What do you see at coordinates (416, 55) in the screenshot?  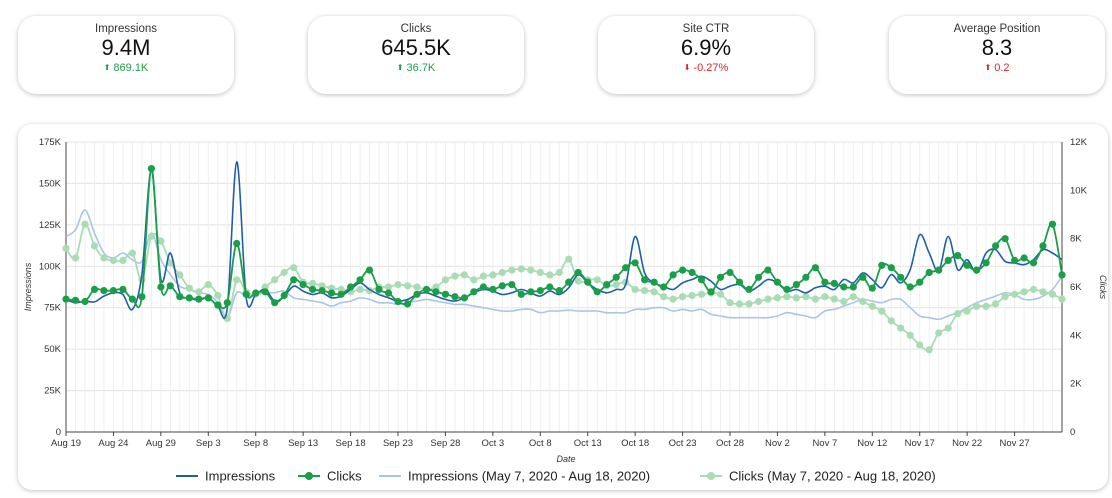 I see `kpi-card-clicks: Clicks 645.5K ⬆ 36.7K` at bounding box center [416, 55].